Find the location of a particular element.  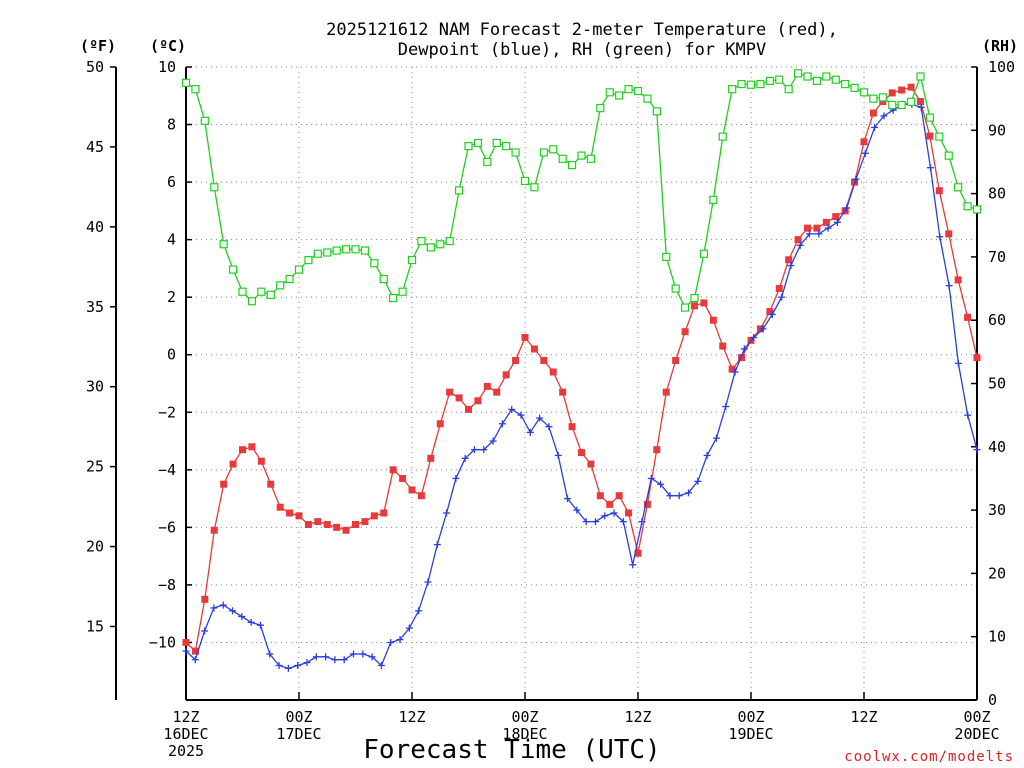

time-tick-label: 2025 is located at coordinates (186, 751).